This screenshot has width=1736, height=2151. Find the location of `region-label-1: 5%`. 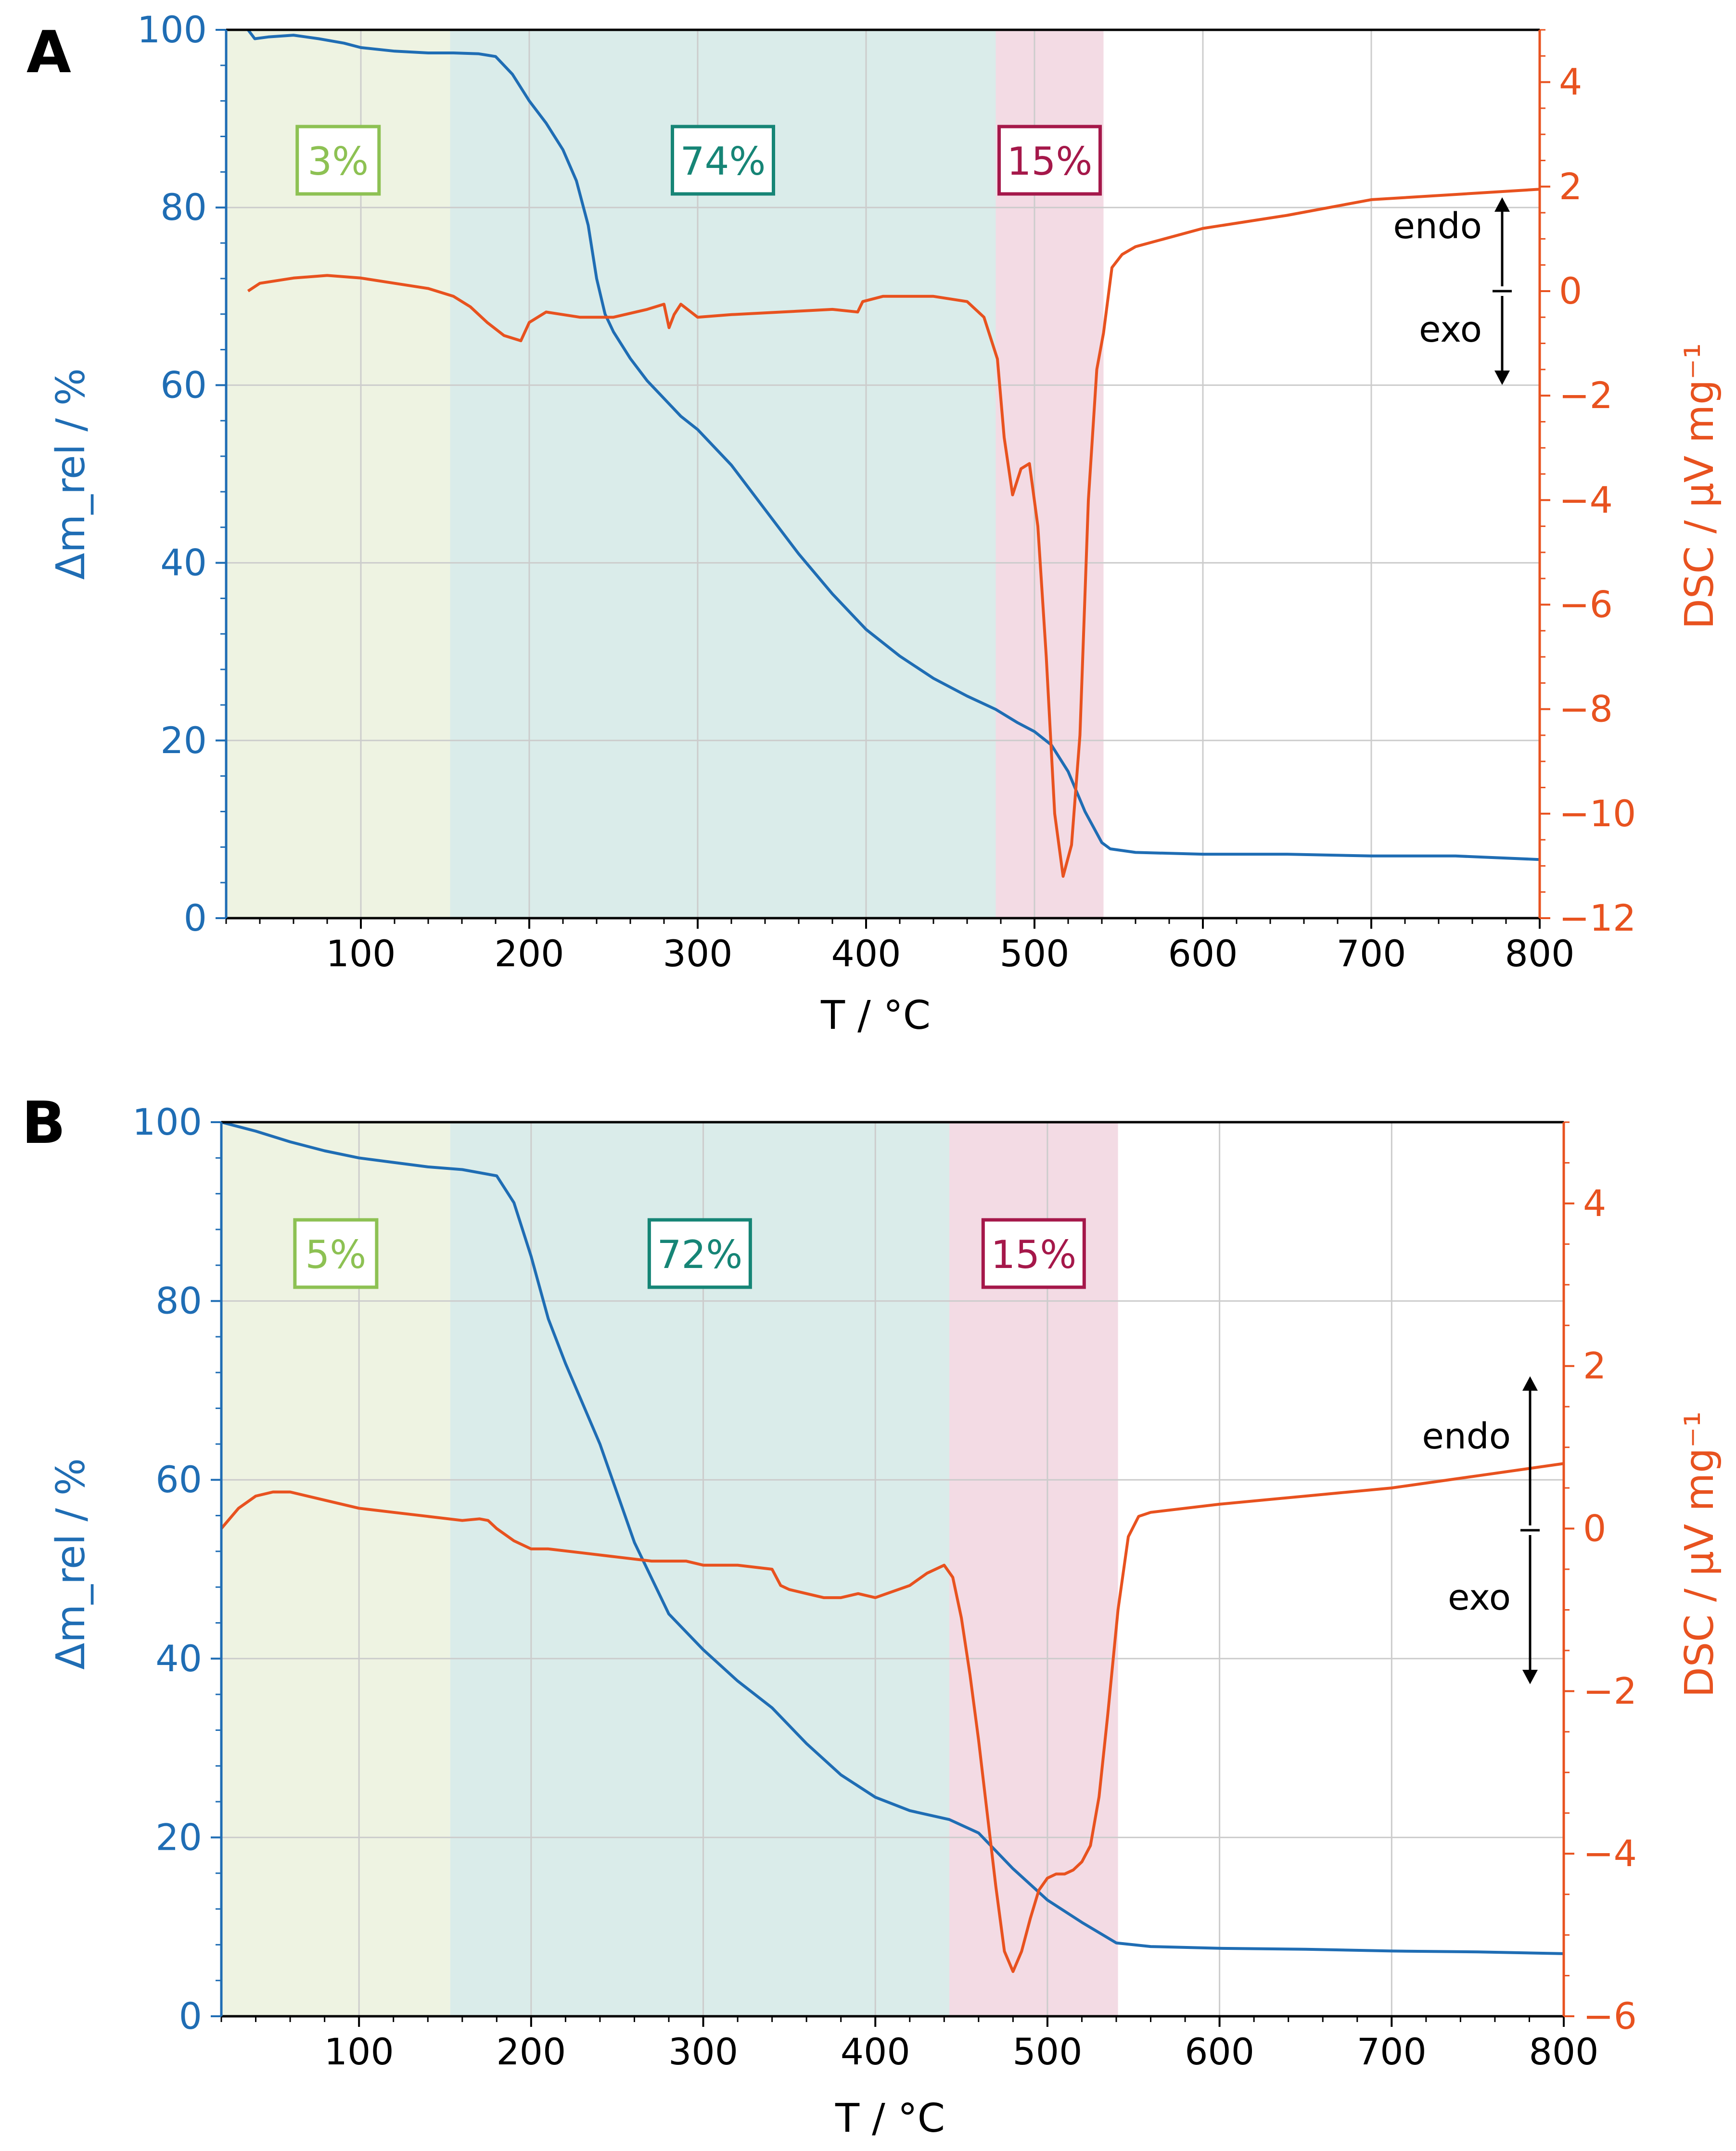

region-label-1: 5% is located at coordinates (335, 1255).